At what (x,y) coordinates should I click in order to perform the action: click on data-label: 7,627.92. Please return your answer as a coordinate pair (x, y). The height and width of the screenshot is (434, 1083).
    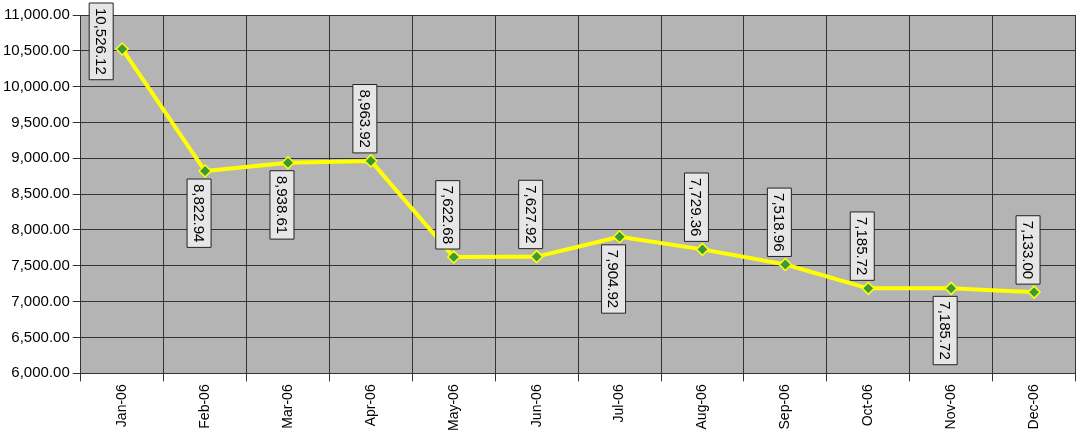
    Looking at the image, I should click on (531, 214).